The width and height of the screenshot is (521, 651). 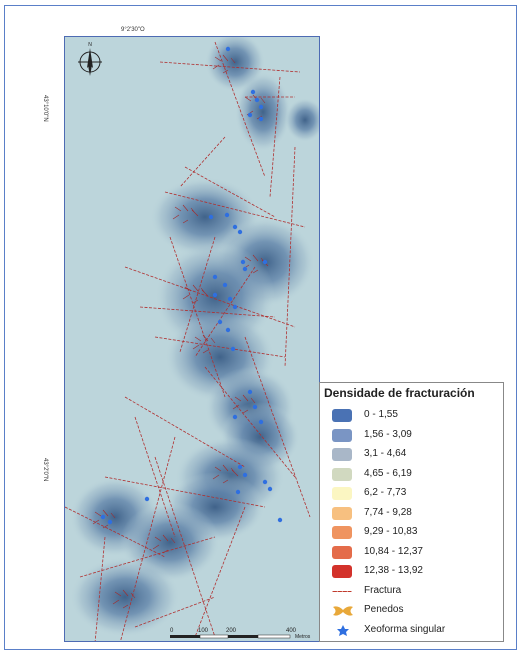 I want to click on legend-item: Xeoforma singular, so click(x=414, y=631).